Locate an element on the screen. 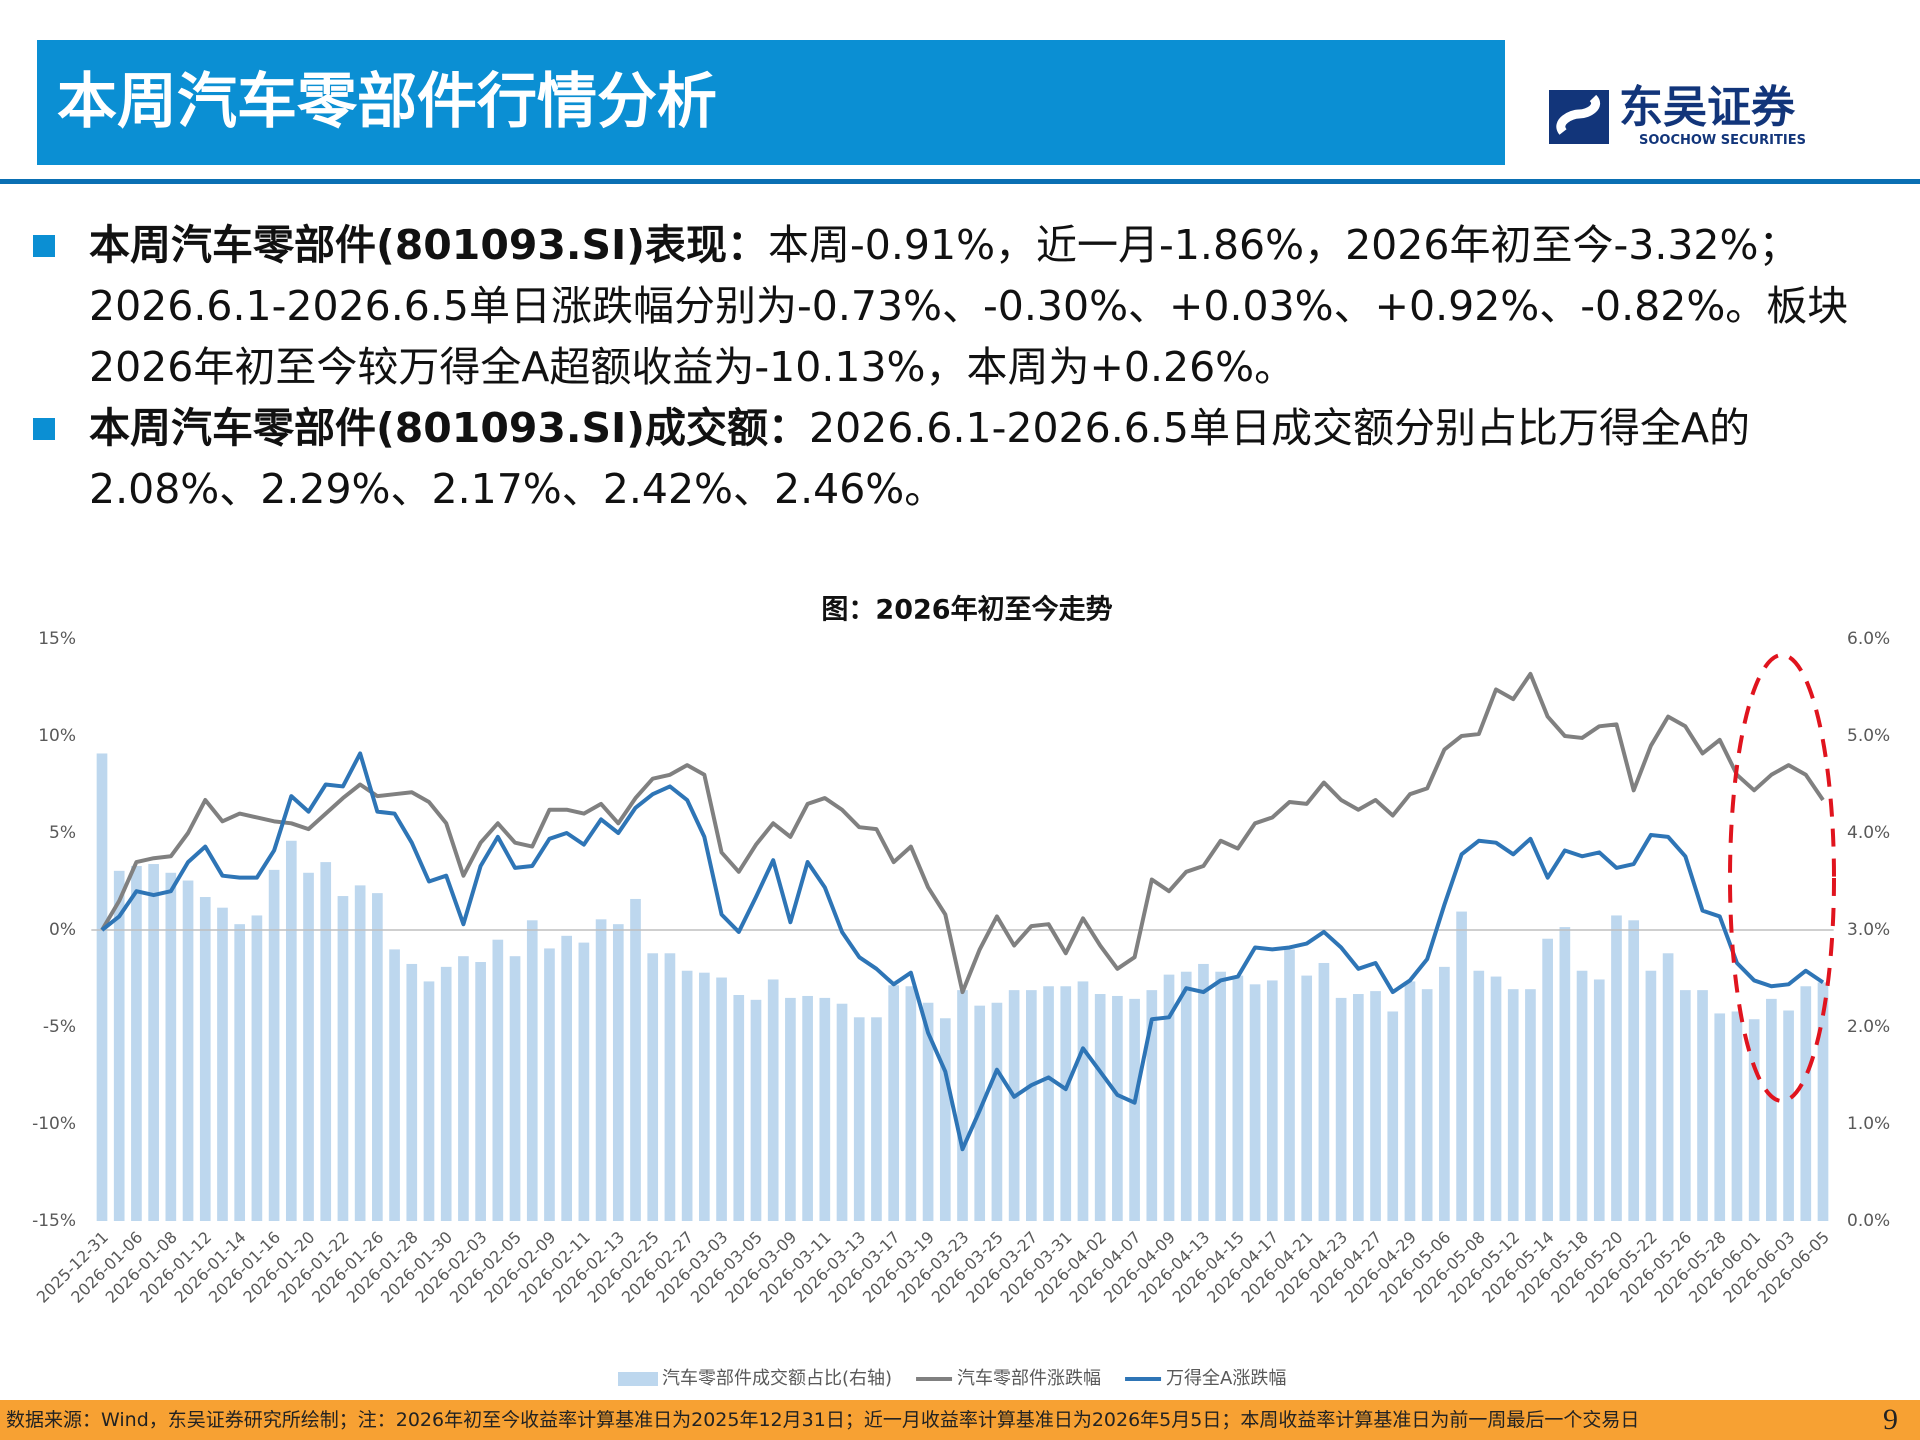  y-tick-label: 10% is located at coordinates (57, 736).